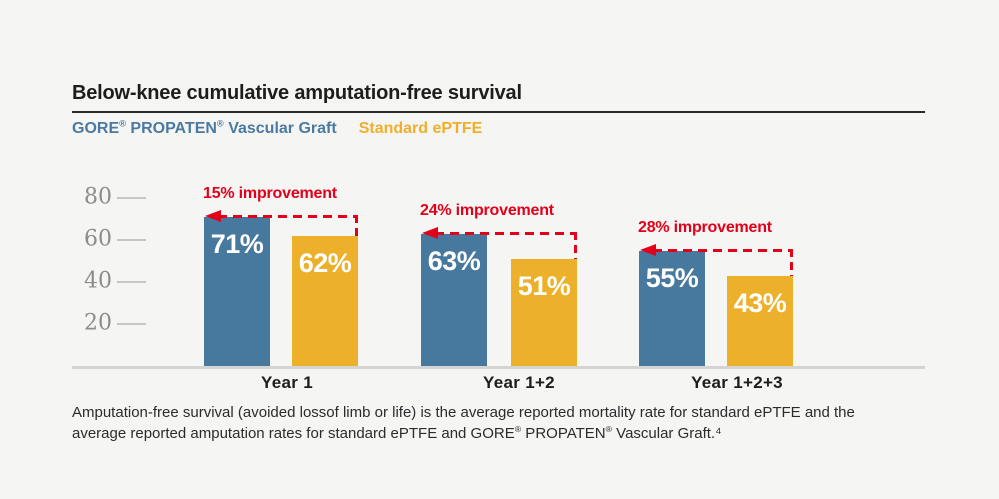 This screenshot has height=499, width=999. I want to click on bar-eptfe-group1: 62%, so click(325, 300).